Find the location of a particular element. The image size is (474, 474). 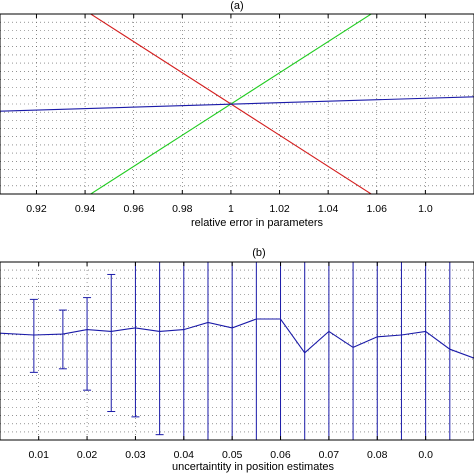

x-tick-label: 1.02 is located at coordinates (279, 209).